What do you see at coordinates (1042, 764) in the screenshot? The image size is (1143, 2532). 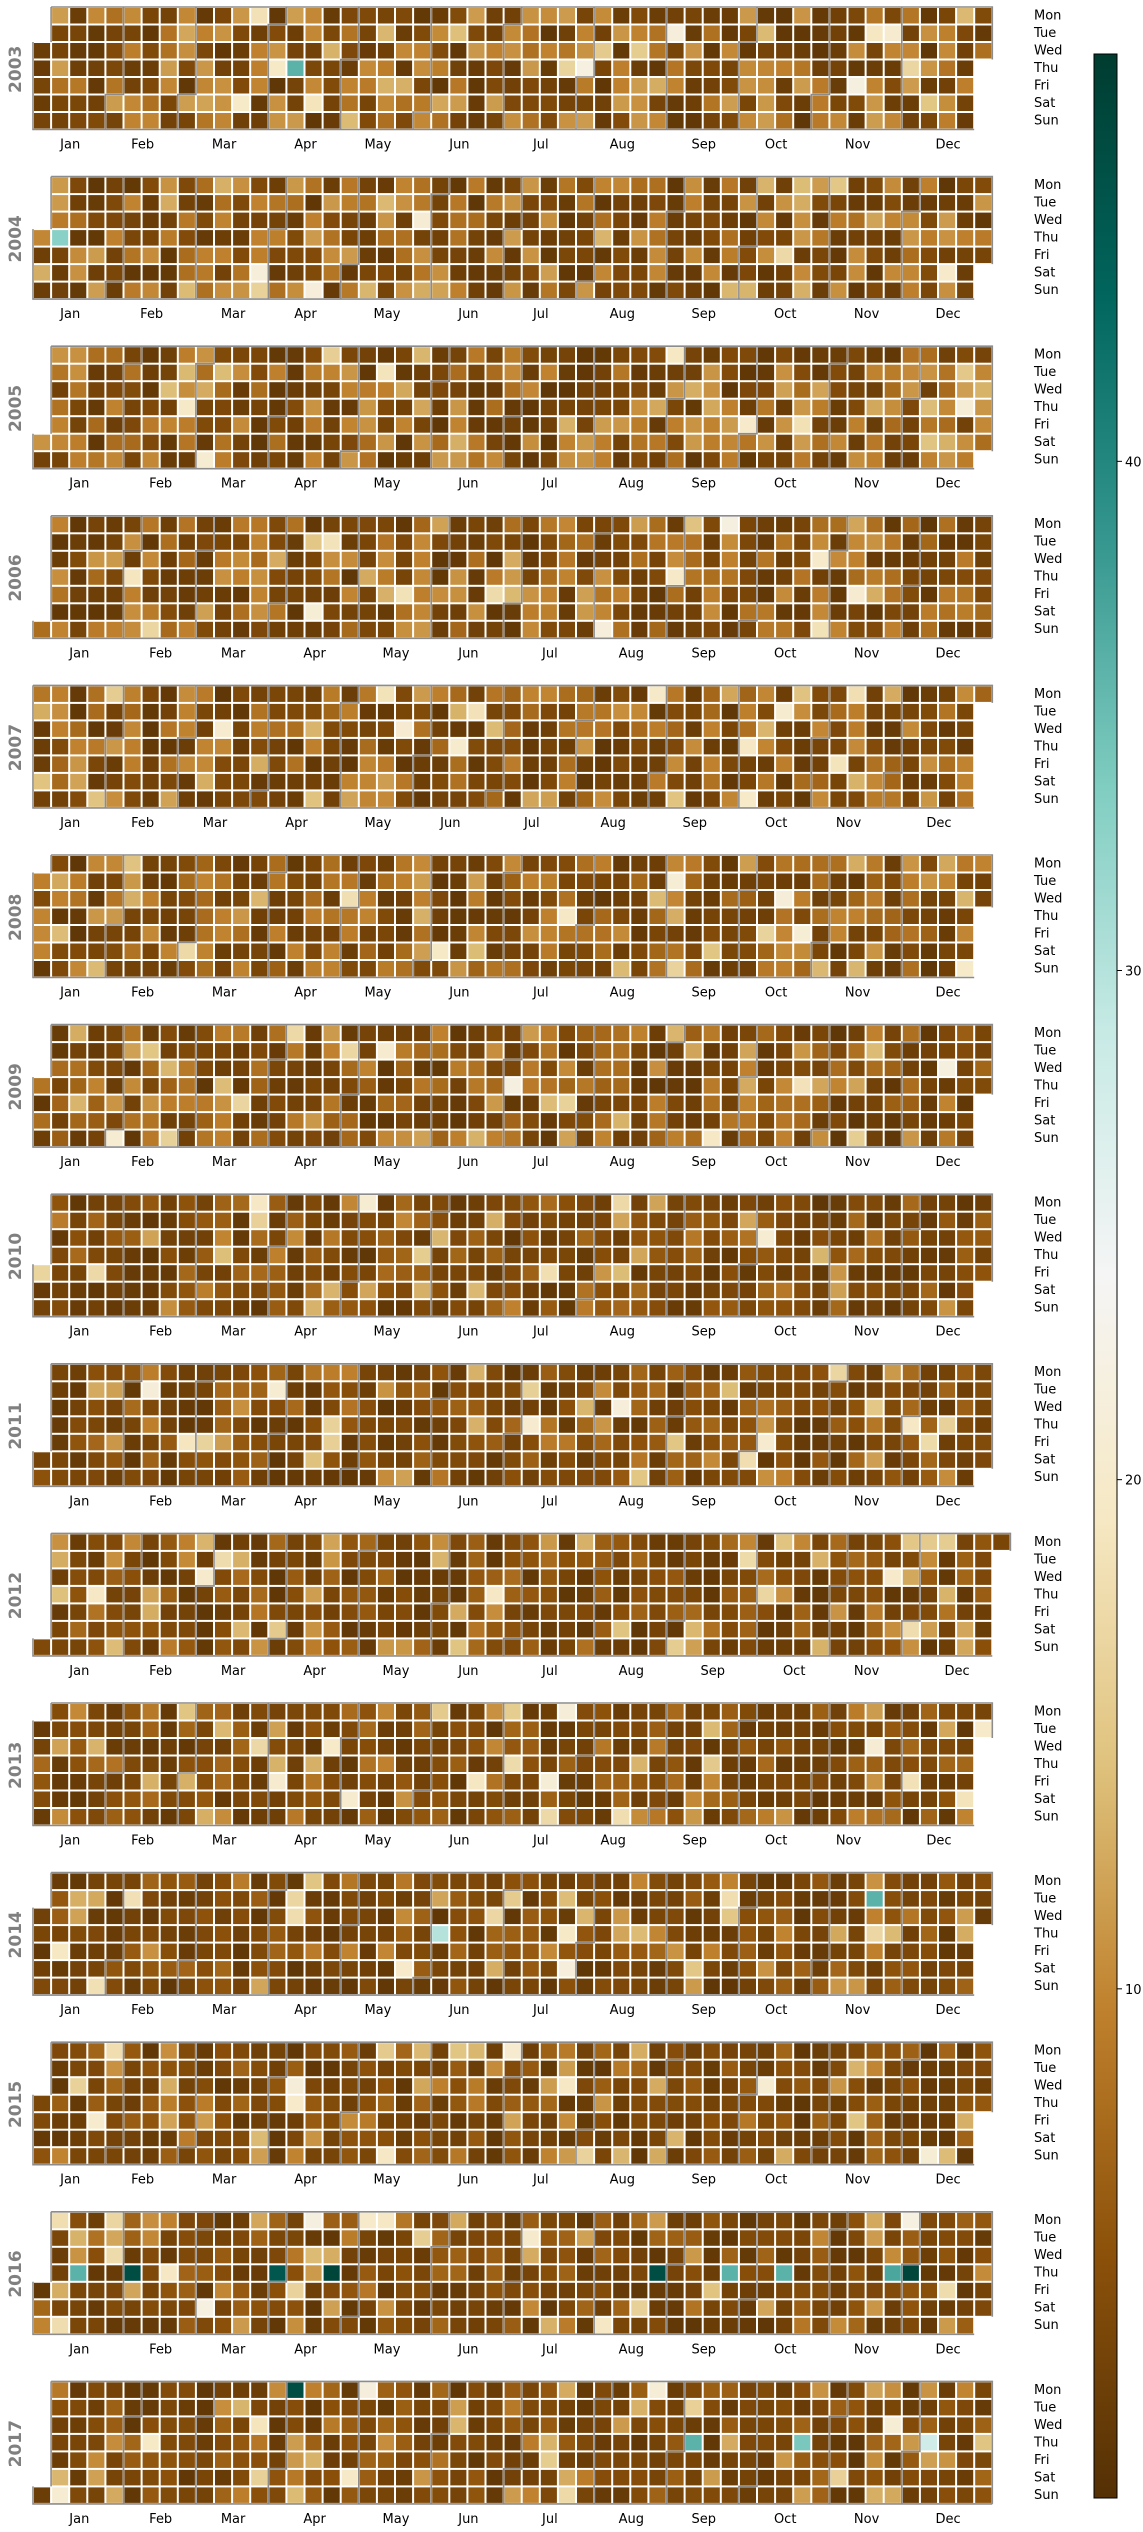 I see `day-label: Fri` at bounding box center [1042, 764].